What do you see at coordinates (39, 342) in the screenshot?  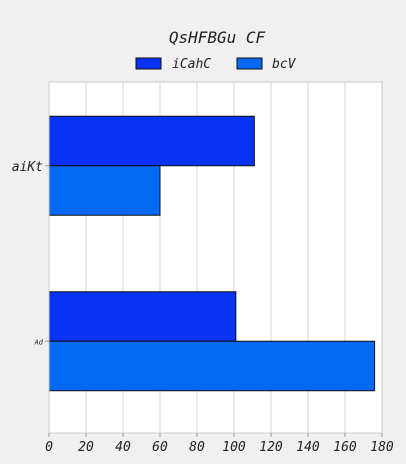 I see `y-tick-label: Ad` at bounding box center [39, 342].